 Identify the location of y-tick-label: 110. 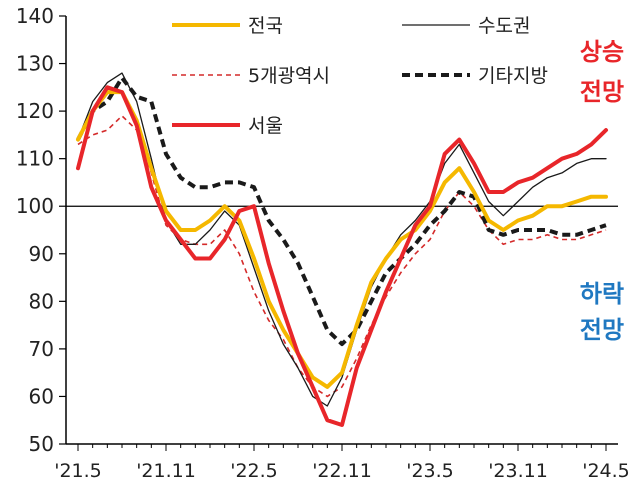
(35, 159).